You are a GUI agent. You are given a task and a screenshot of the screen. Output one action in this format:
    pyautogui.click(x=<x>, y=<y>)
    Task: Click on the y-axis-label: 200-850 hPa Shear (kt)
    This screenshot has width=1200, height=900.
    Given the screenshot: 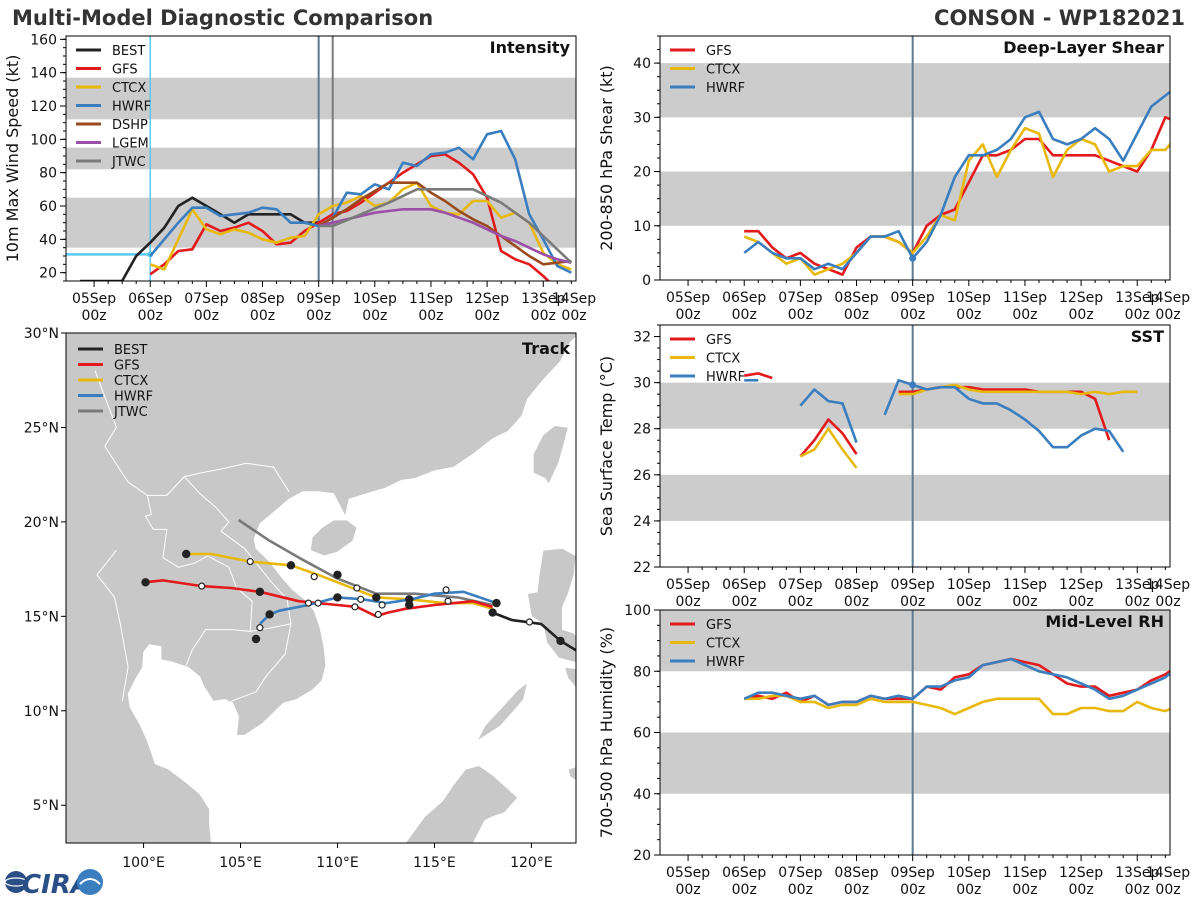 What is the action you would take?
    pyautogui.click(x=606, y=158)
    